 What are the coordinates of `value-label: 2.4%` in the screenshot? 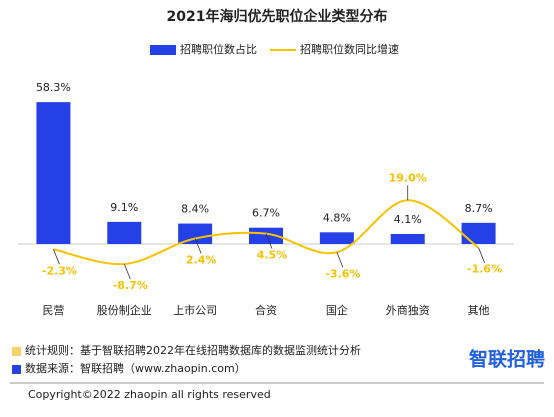 It's located at (201, 259).